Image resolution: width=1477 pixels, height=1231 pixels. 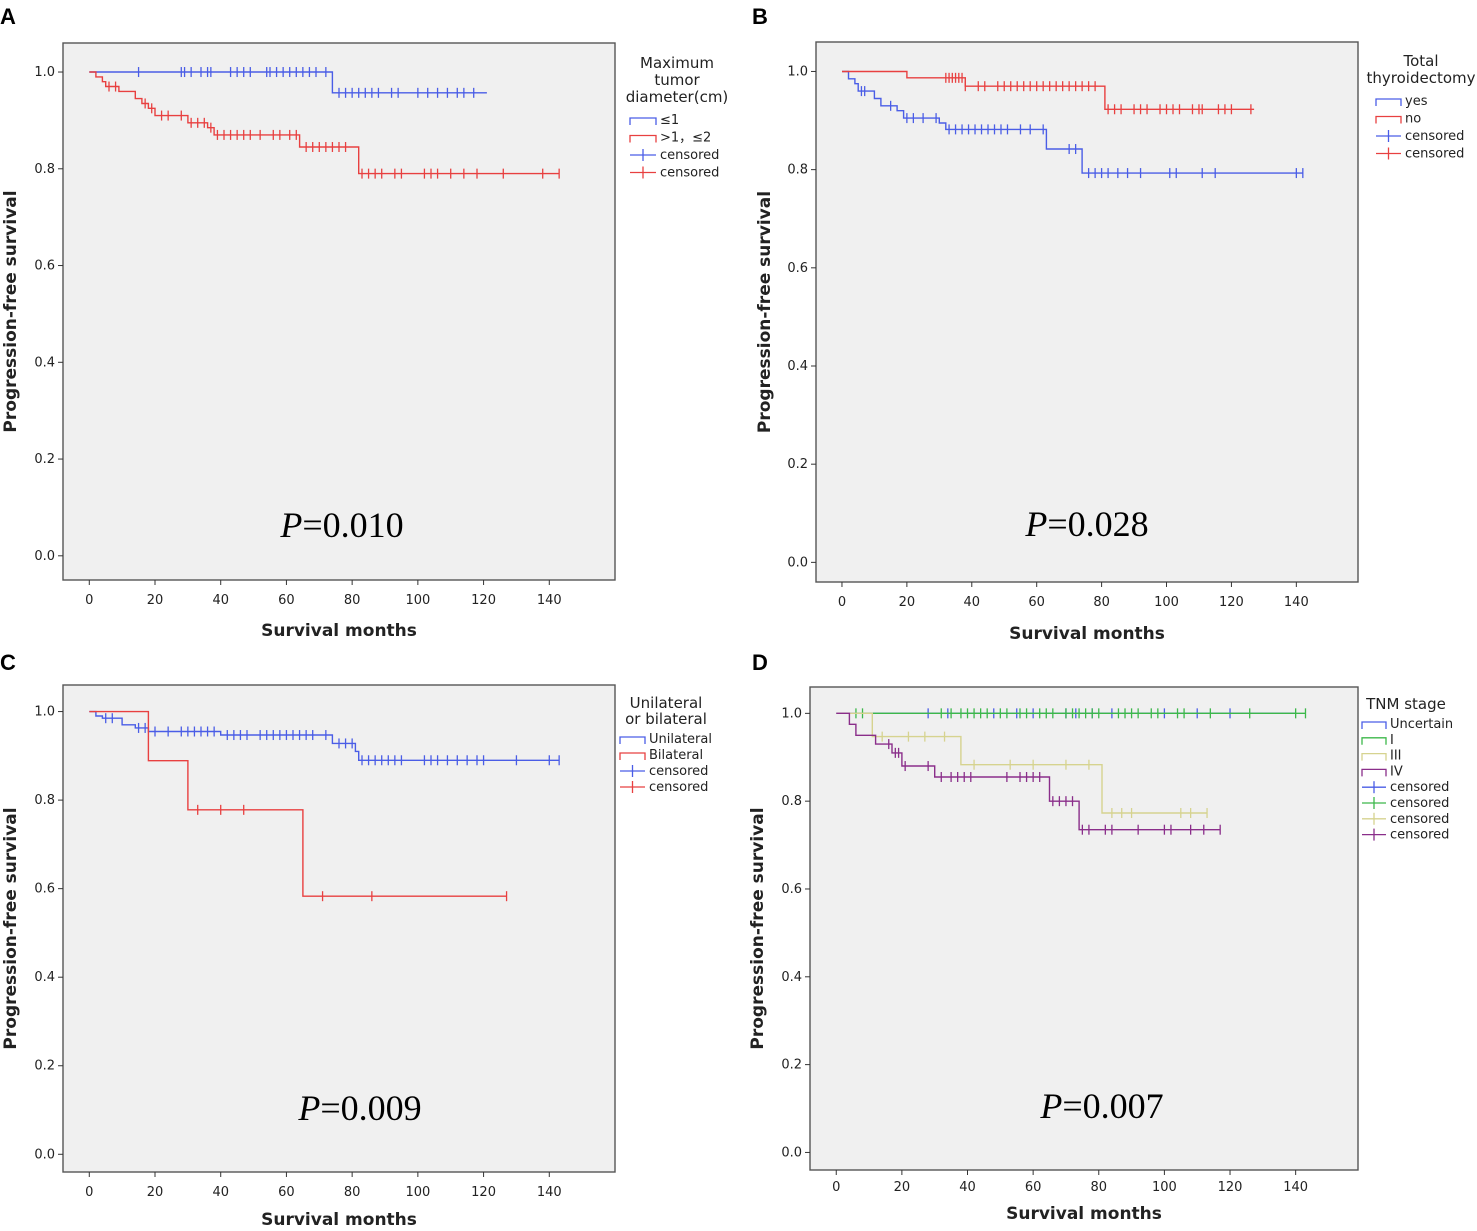 What do you see at coordinates (1421, 724) in the screenshot?
I see `legend-label: Uncertain` at bounding box center [1421, 724].